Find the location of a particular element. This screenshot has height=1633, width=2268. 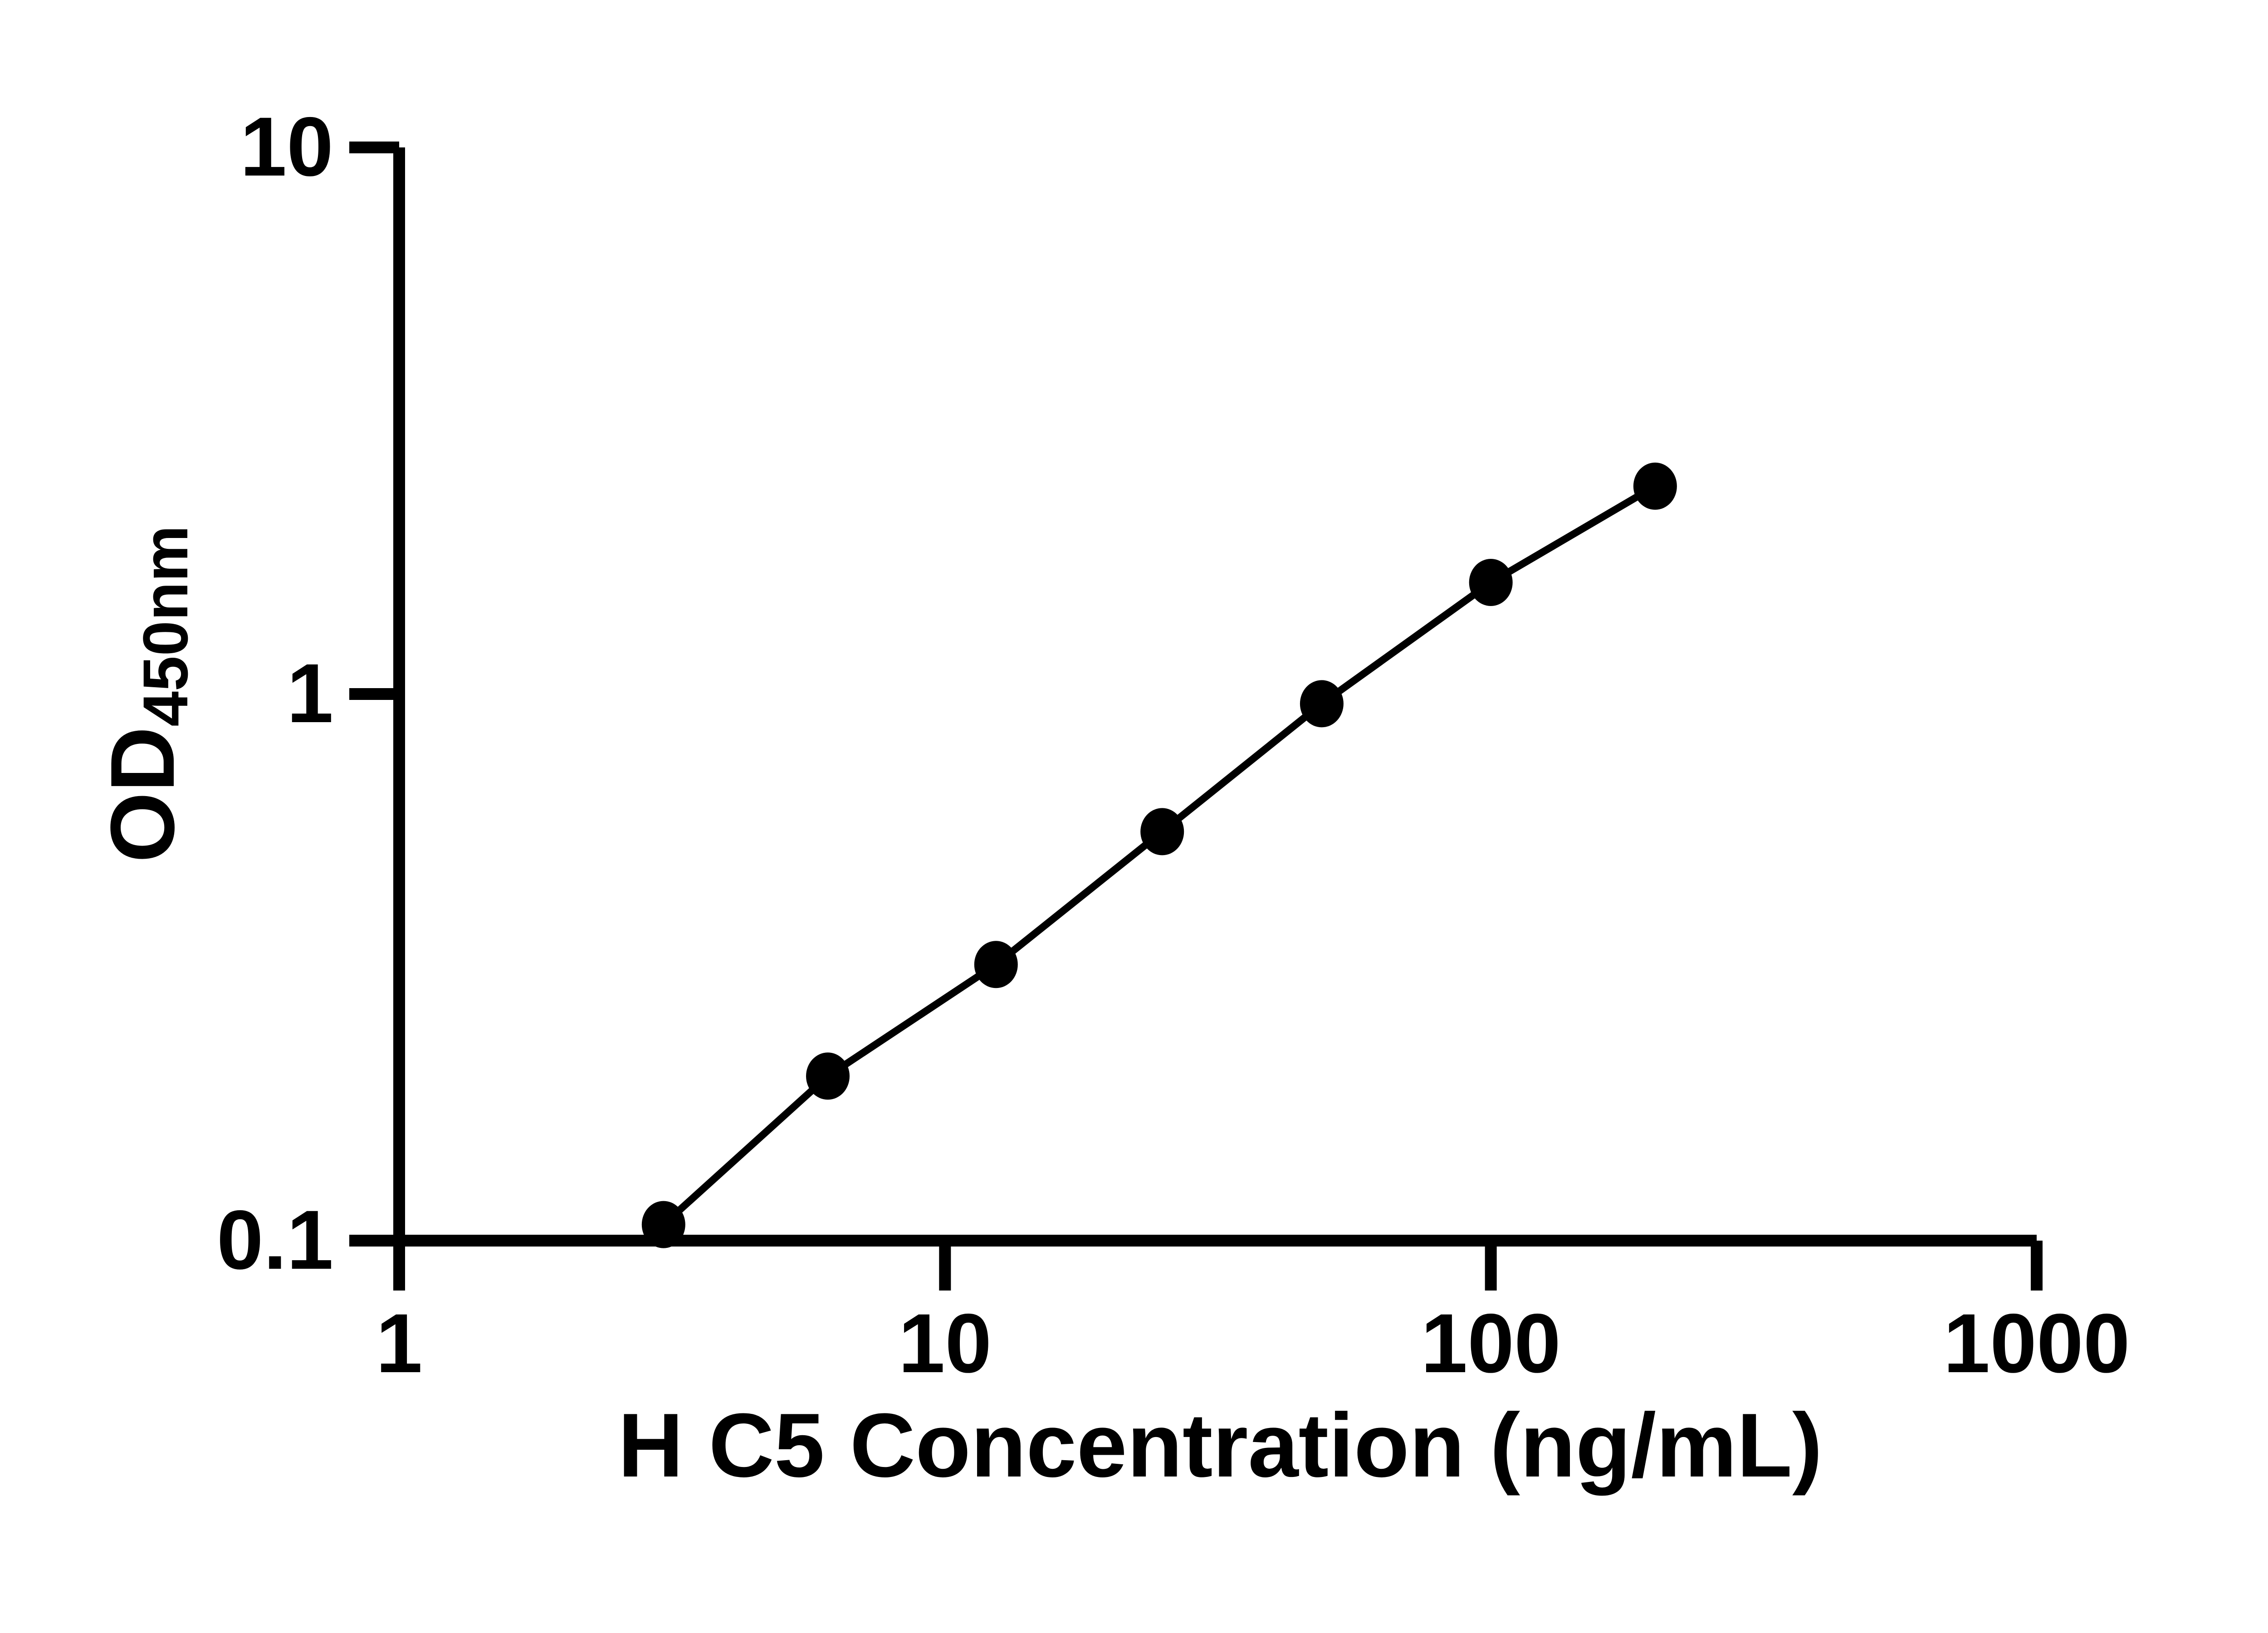

x-axis-title: H C5 Concentration (ng/mL) is located at coordinates (1220, 1445).